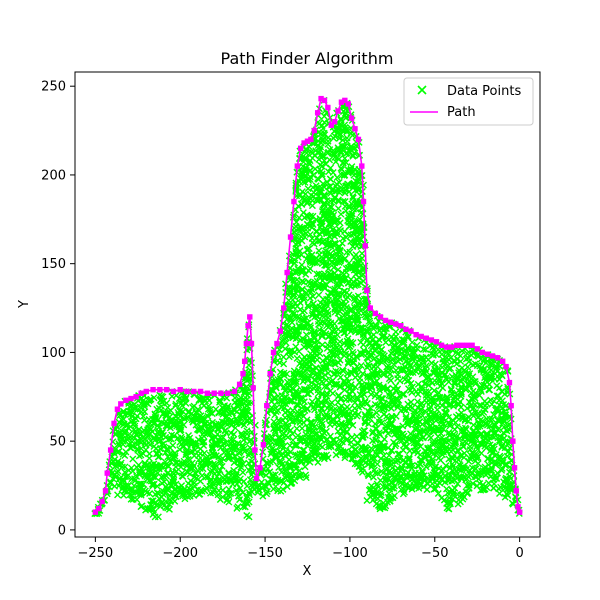 This screenshot has height=600, width=600. I want to click on x-tick-label: −150, so click(265, 553).